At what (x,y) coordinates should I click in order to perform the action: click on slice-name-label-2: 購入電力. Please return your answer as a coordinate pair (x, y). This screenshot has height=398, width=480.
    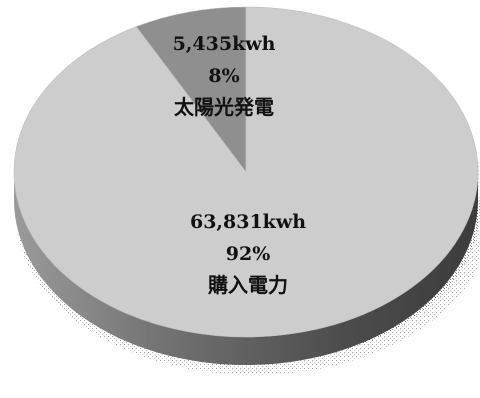
    Looking at the image, I should click on (248, 285).